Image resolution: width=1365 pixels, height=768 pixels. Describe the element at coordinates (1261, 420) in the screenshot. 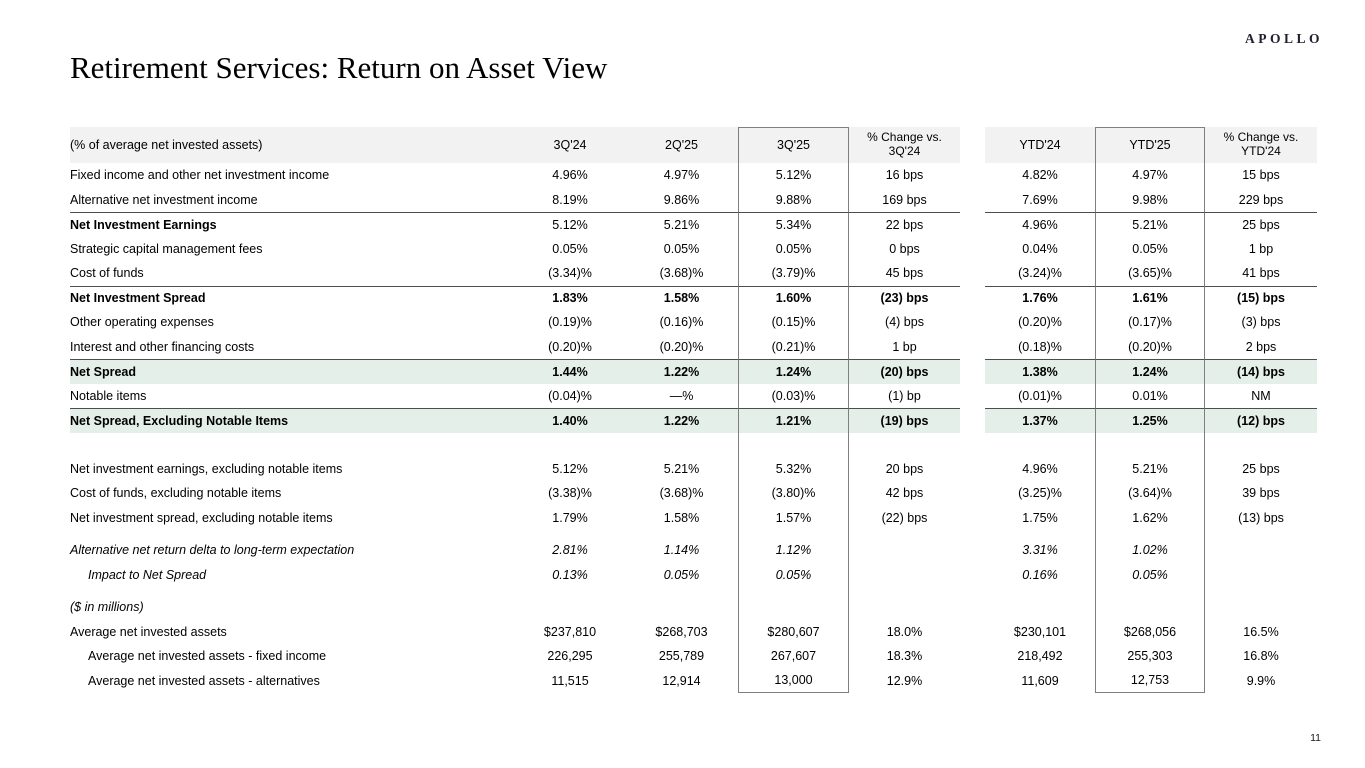

I see `value-cell: (12) bps` at that location.